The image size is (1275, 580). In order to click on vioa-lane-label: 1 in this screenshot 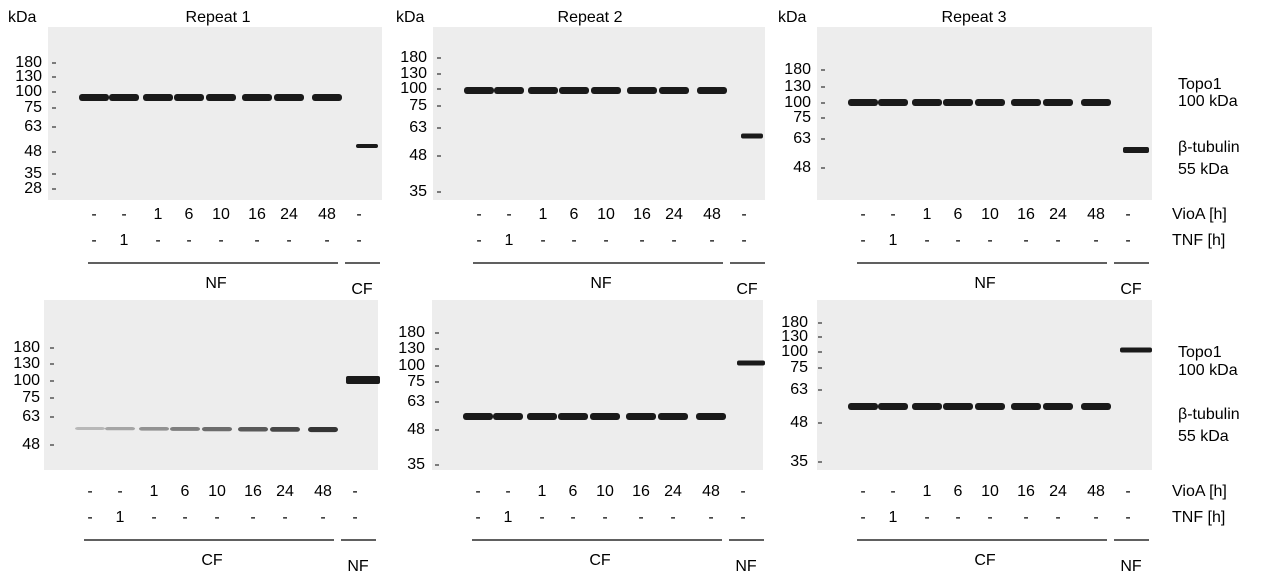, I will do `click(542, 491)`.